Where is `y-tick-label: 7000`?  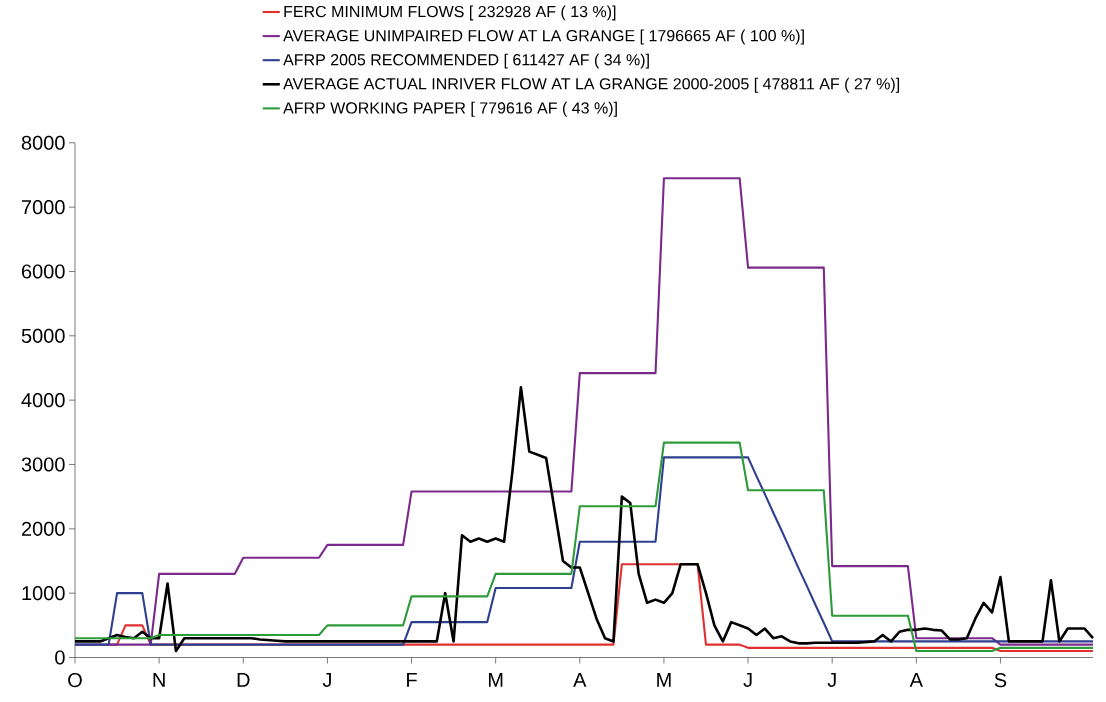 y-tick-label: 7000 is located at coordinates (43, 207).